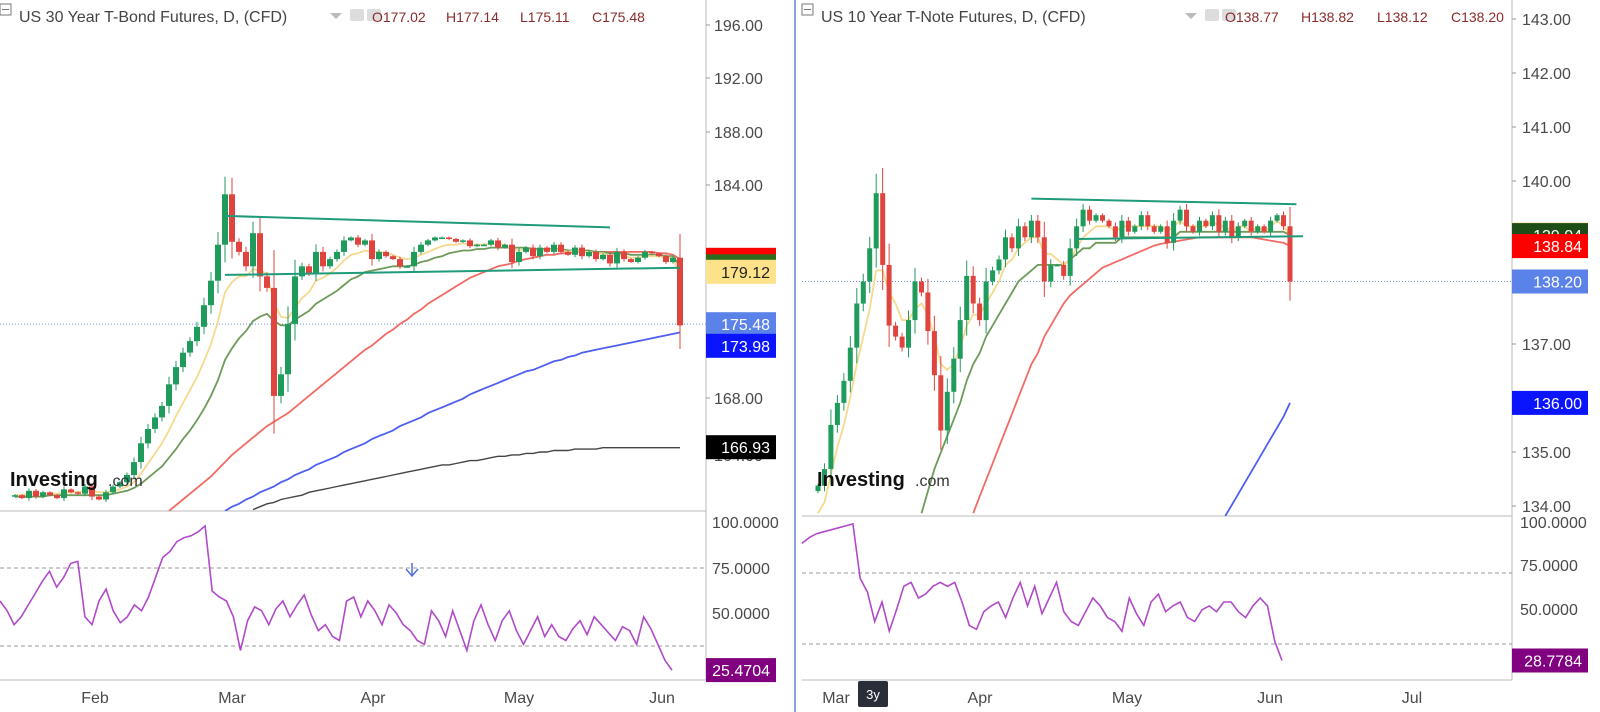 The height and width of the screenshot is (712, 1600). Describe the element at coordinates (378, 698) in the screenshot. I see `date-axis: Feb Mar Apr May Jun` at that location.